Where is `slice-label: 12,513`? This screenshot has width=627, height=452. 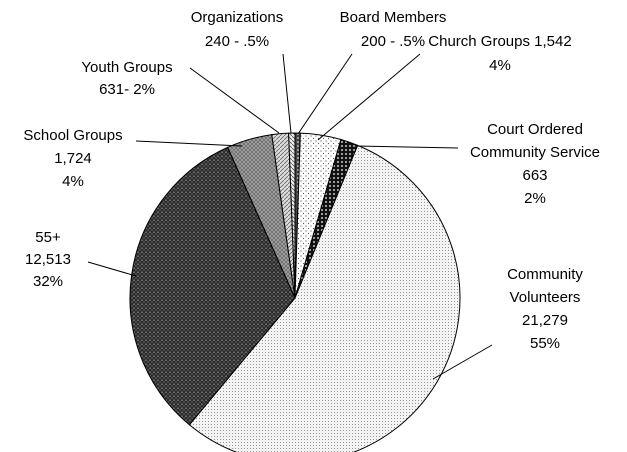
slice-label: 12,513 is located at coordinates (48, 259).